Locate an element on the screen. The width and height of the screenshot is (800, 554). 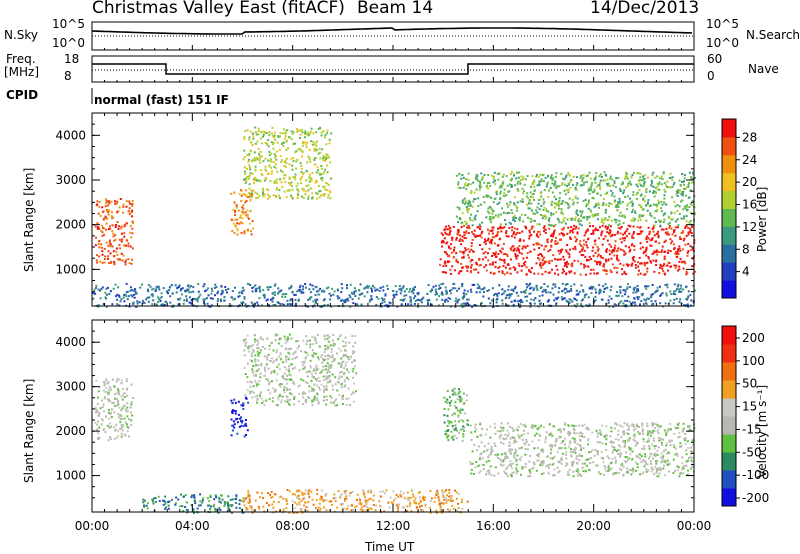
power-colorbar-label: 24 is located at coordinates (749, 160).